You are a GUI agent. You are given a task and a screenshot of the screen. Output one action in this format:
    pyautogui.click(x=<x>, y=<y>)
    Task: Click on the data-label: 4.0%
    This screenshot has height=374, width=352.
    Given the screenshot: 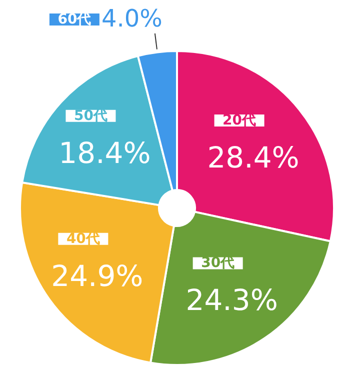 What is the action you would take?
    pyautogui.click(x=131, y=18)
    